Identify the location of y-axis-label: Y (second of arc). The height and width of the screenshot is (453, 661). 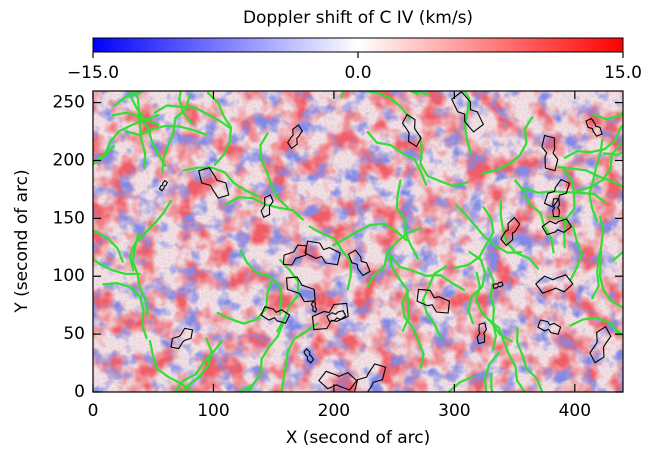
(22, 241).